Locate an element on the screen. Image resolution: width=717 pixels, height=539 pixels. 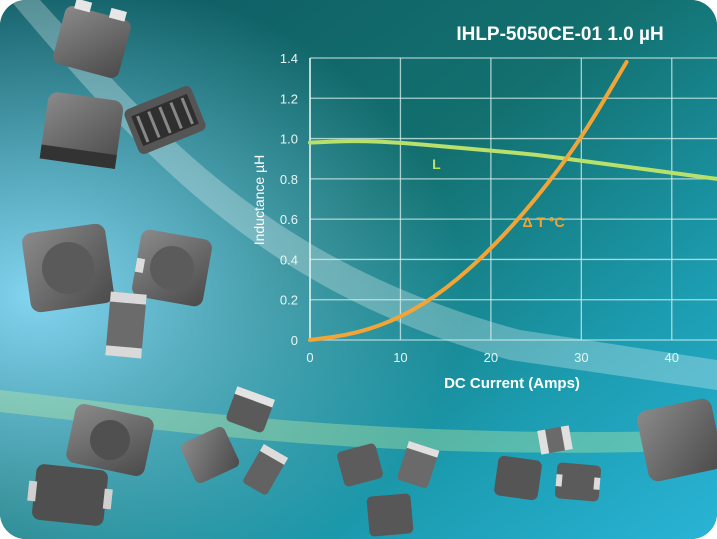
light-sweep-lower is located at coordinates (358, 421).